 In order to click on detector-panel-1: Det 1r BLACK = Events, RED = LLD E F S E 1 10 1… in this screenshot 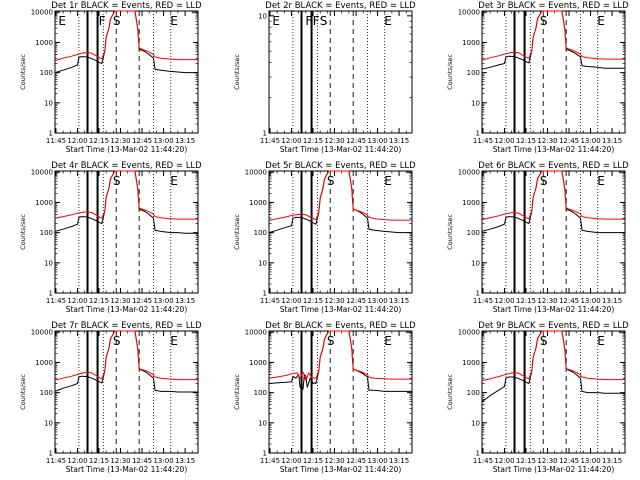, I will do `click(110, 77)`.